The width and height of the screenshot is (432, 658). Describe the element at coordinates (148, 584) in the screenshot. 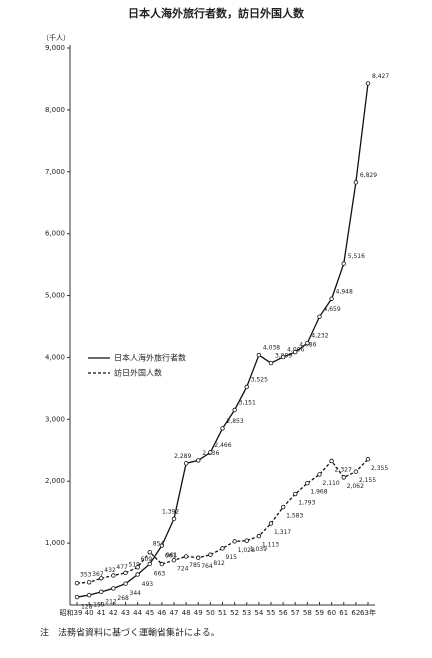

I see `data-label: 493` at that location.